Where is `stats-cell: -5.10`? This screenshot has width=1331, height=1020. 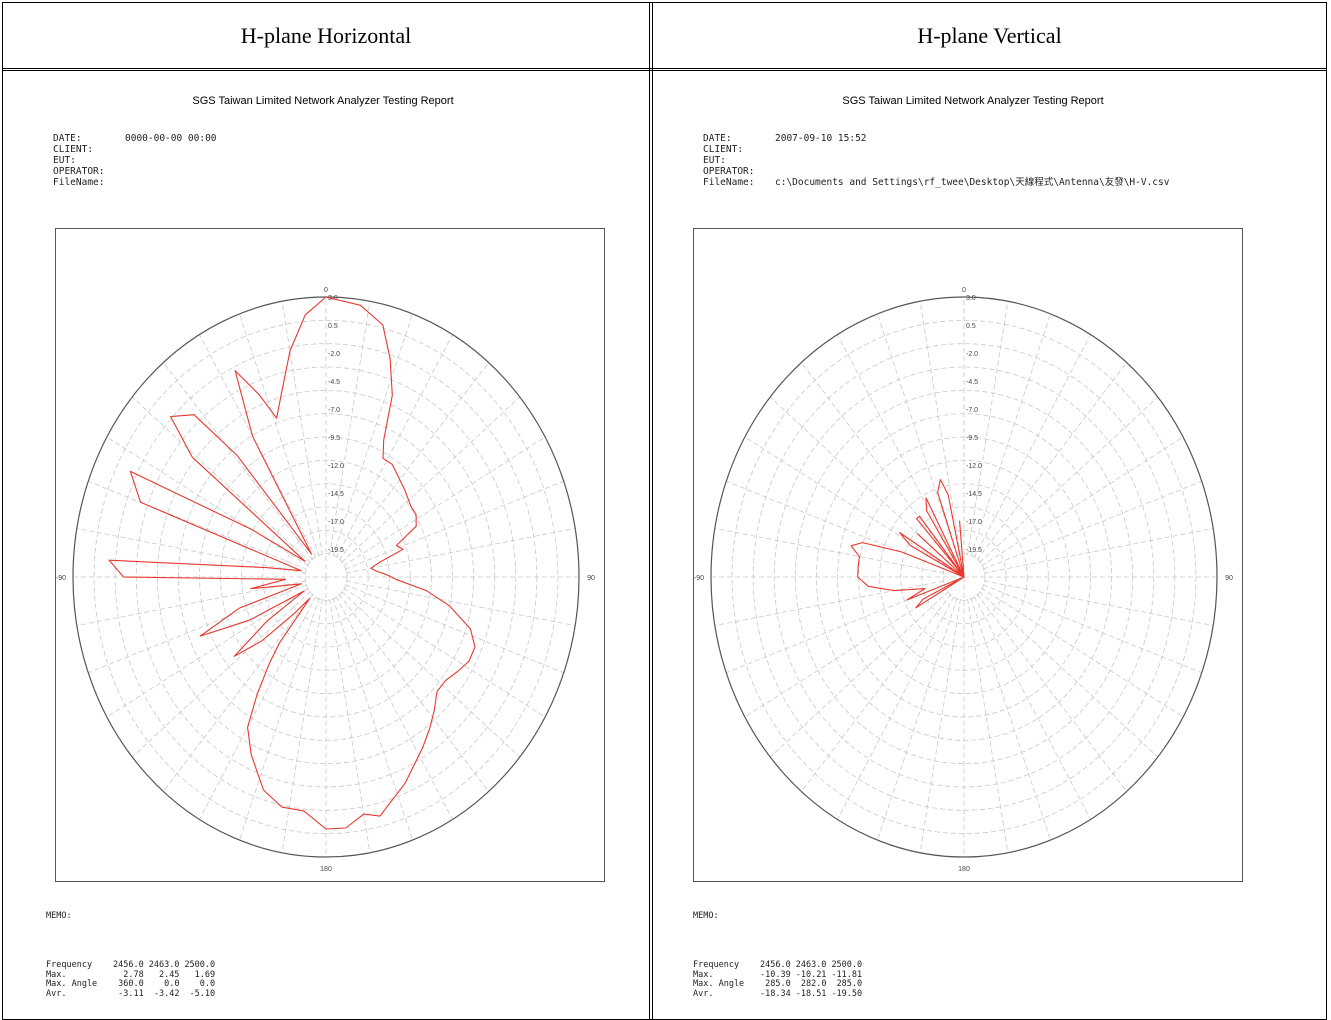
stats-cell: -5.10 is located at coordinates (202, 993).